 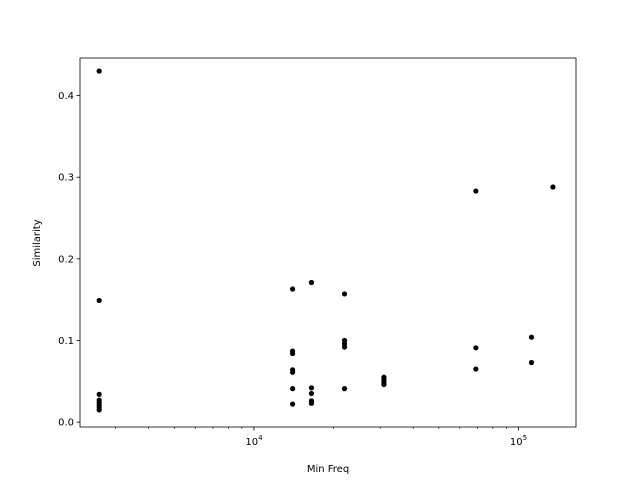 What do you see at coordinates (66, 341) in the screenshot?
I see `y-tick-label: 0.1` at bounding box center [66, 341].